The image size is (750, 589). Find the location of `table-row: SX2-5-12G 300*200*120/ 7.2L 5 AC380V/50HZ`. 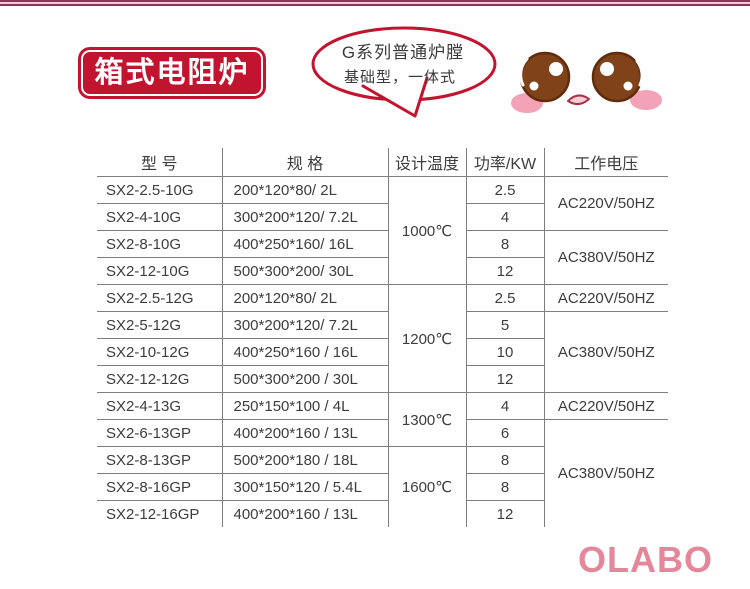

table-row: SX2-5-12G 300*200*120/ 7.2L 5 AC380V/50HZ is located at coordinates (382, 352).